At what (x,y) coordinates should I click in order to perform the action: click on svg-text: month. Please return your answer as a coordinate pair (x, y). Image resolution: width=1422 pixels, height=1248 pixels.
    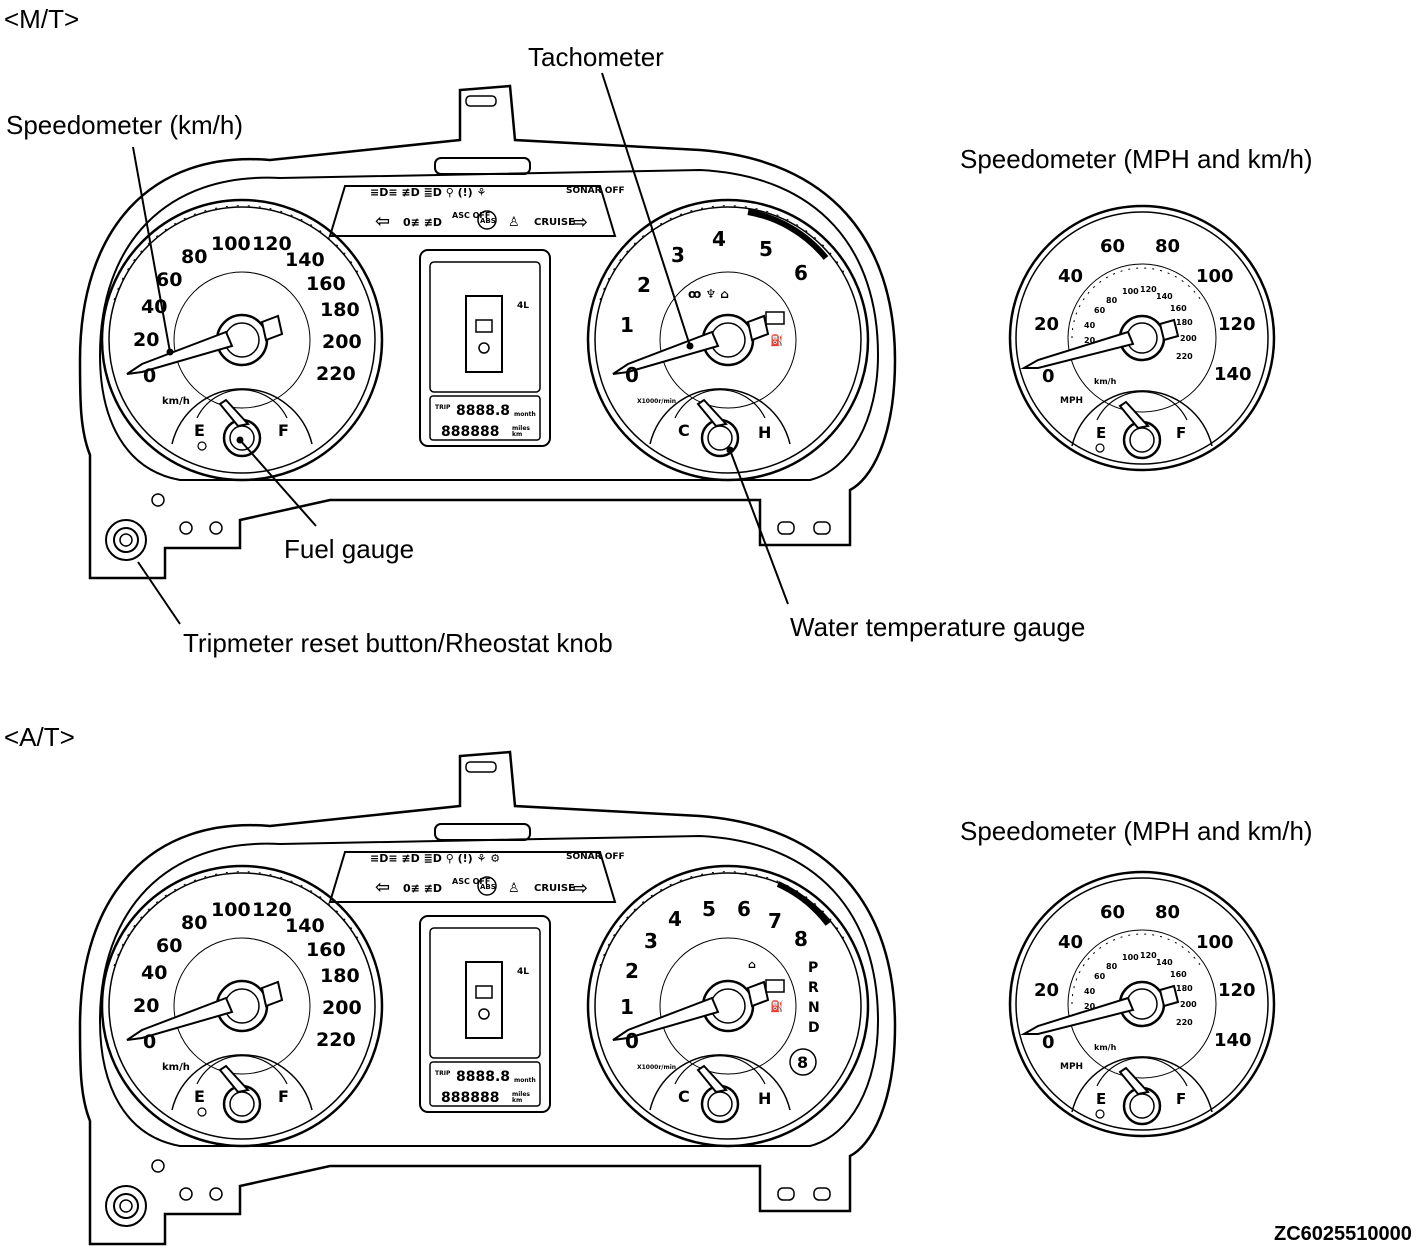
    Looking at the image, I should click on (525, 414).